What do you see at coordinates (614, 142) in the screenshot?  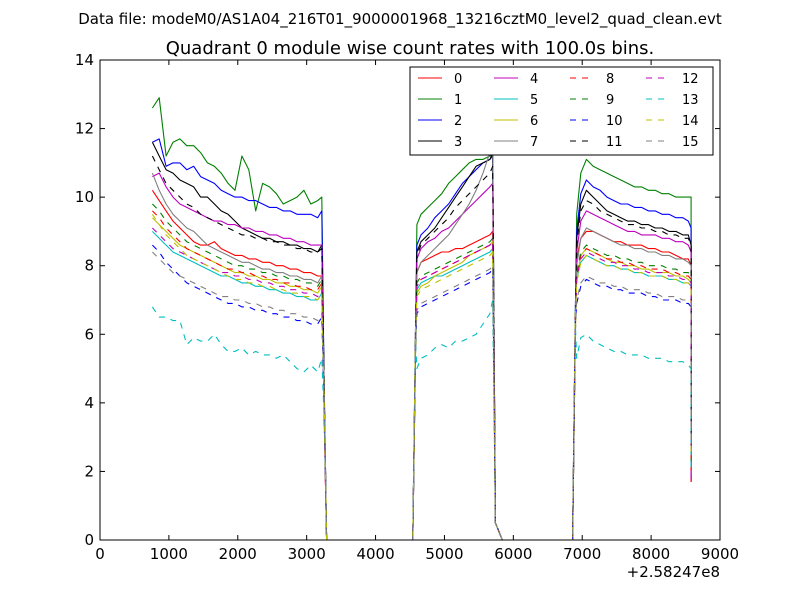 I see `legend-label: 11` at bounding box center [614, 142].